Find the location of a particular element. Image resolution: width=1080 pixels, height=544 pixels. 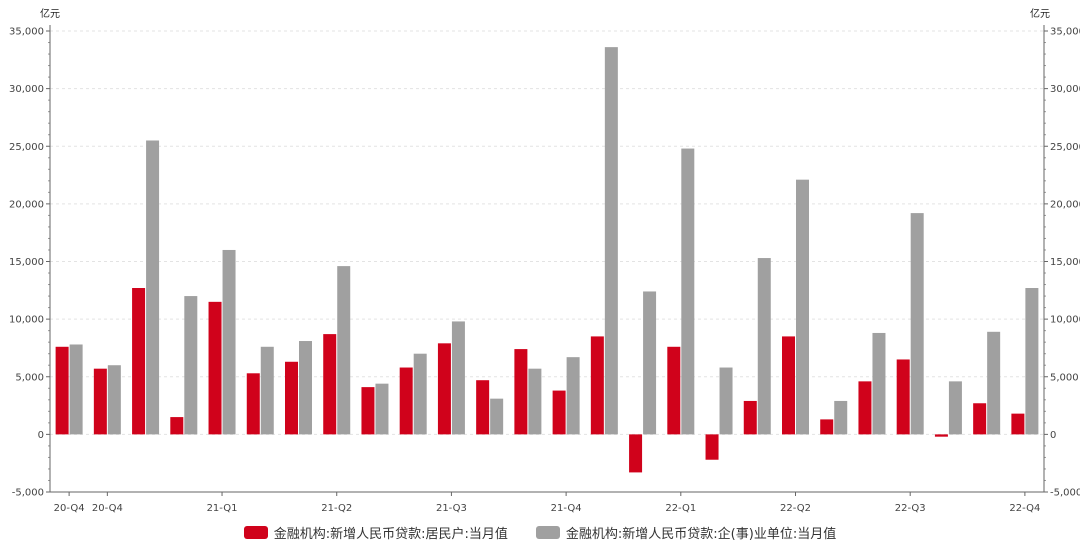

y-tick-label-left: 30,000 is located at coordinates (26, 89).